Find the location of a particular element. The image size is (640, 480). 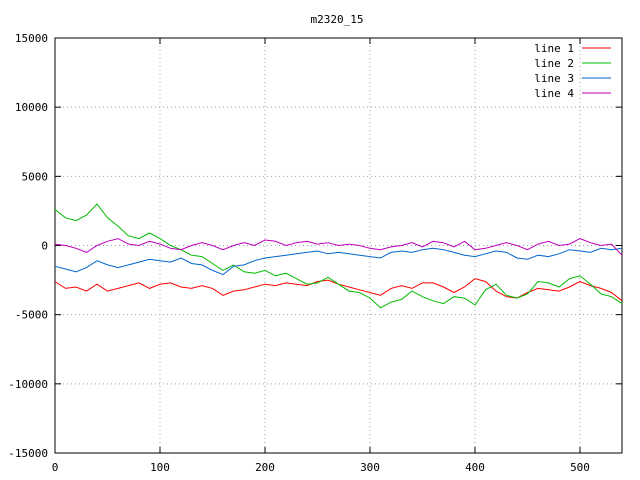

legend-label: line 2 is located at coordinates (554, 63).